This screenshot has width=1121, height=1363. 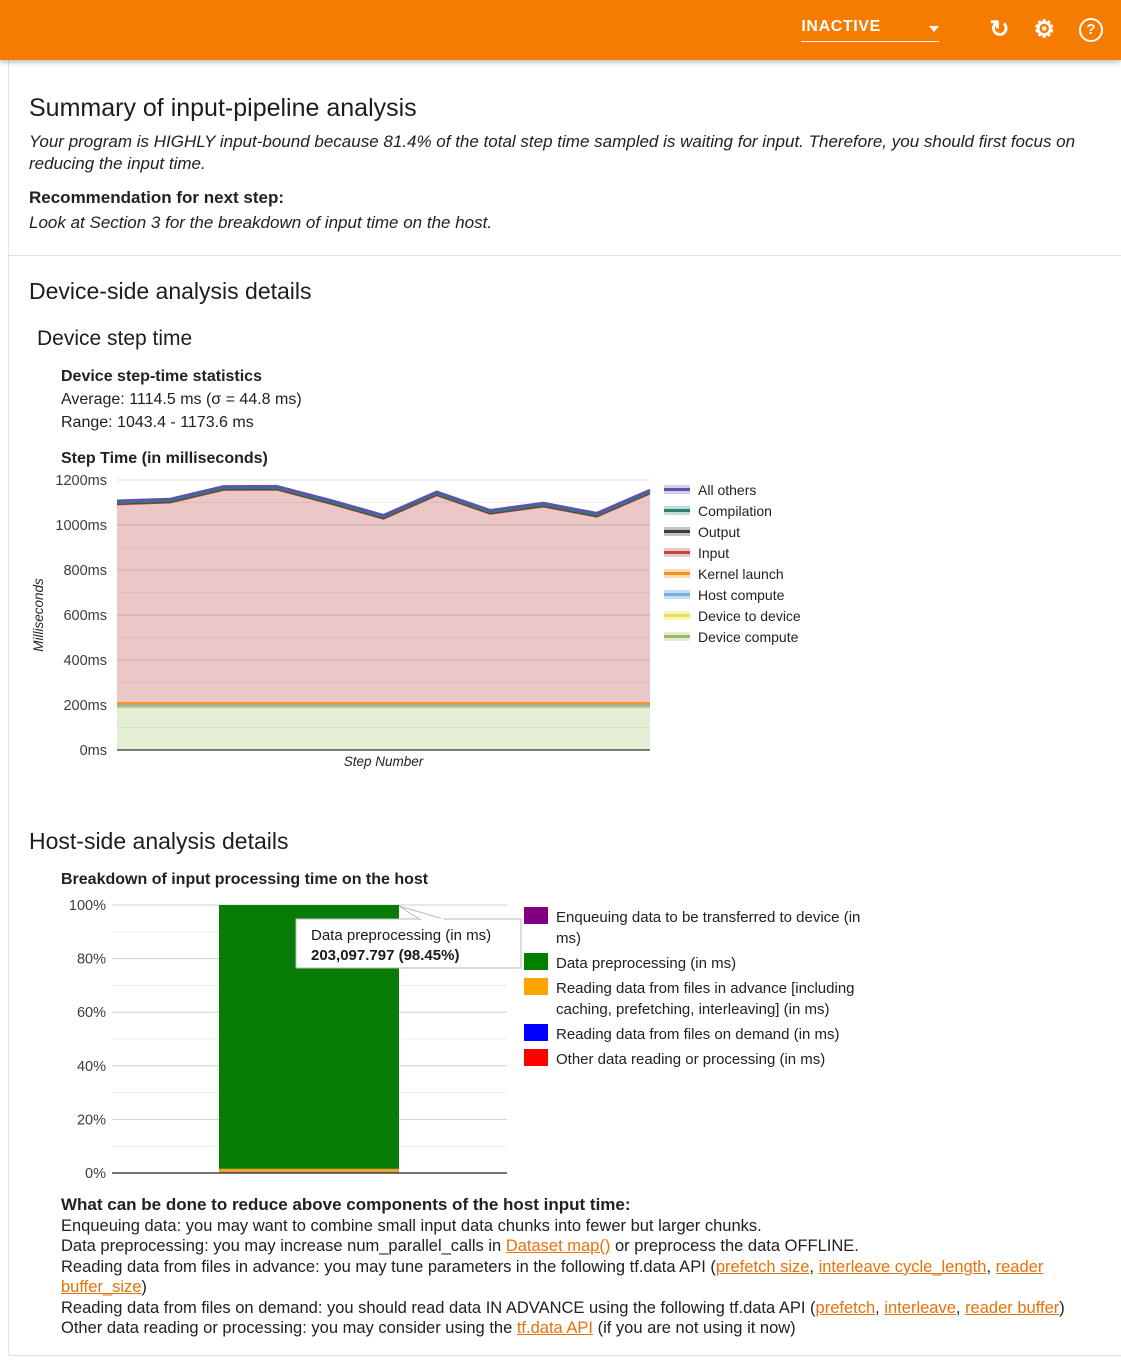 I want to click on link-prefetch: prefetch, so click(x=845, y=1307).